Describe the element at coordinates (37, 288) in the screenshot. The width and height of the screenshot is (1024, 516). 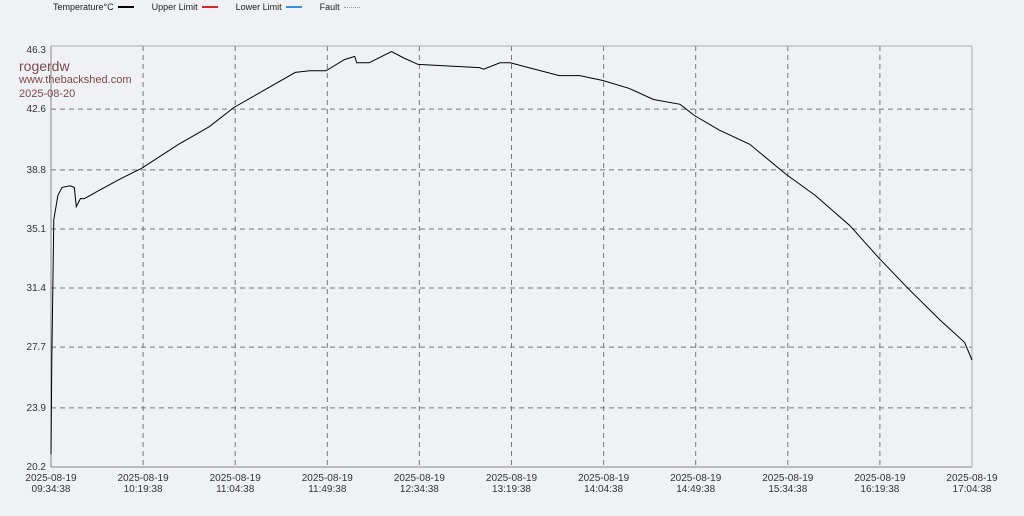
I see `y-tick-label: 31.4` at that location.